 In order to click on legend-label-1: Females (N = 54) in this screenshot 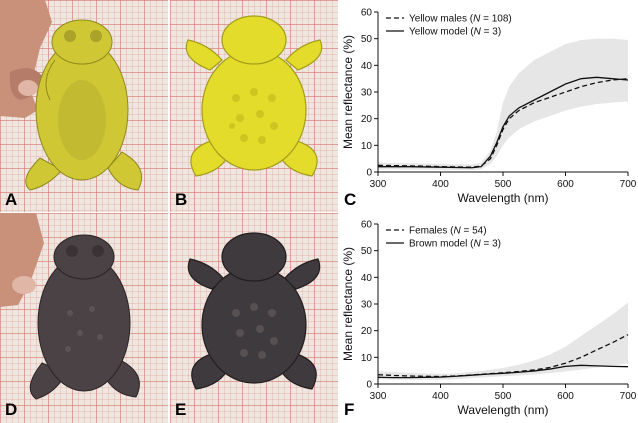, I will do `click(448, 231)`.